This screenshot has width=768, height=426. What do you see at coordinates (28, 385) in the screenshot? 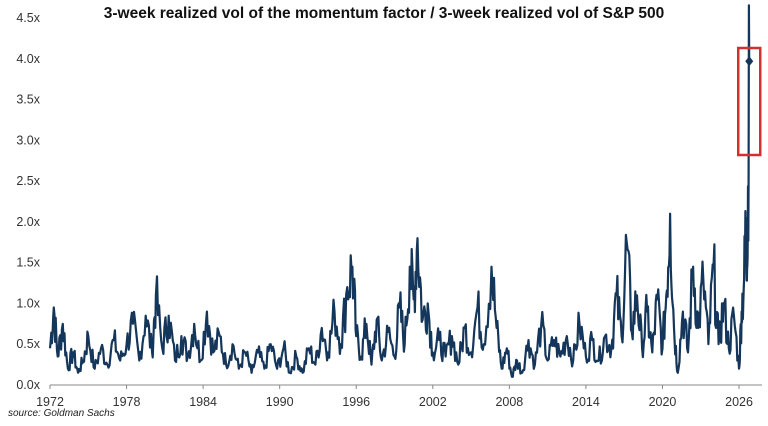
I see `y-tick-label: 0.0x` at bounding box center [28, 385].